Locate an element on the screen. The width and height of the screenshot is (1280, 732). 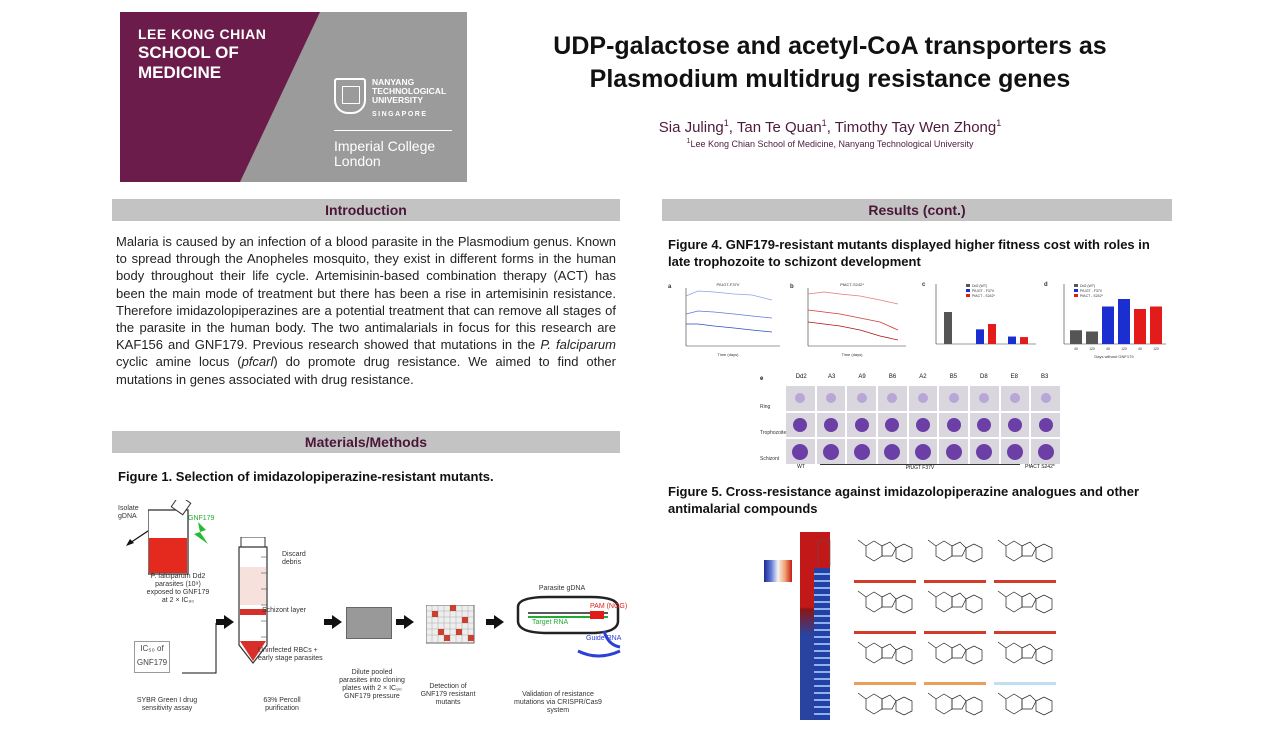
svg-text: c is located at coordinates (924, 285).